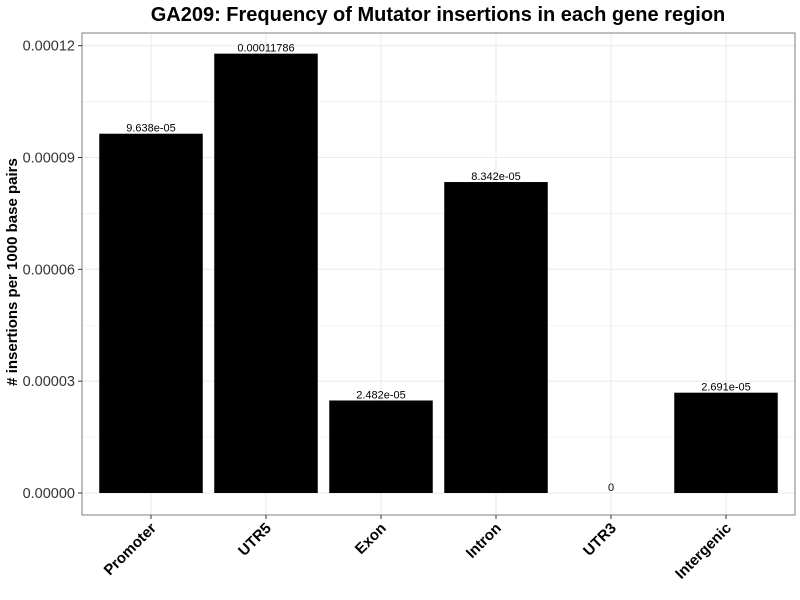 The image size is (800, 600). I want to click on y-tick-label: 0.00000, so click(49, 494).